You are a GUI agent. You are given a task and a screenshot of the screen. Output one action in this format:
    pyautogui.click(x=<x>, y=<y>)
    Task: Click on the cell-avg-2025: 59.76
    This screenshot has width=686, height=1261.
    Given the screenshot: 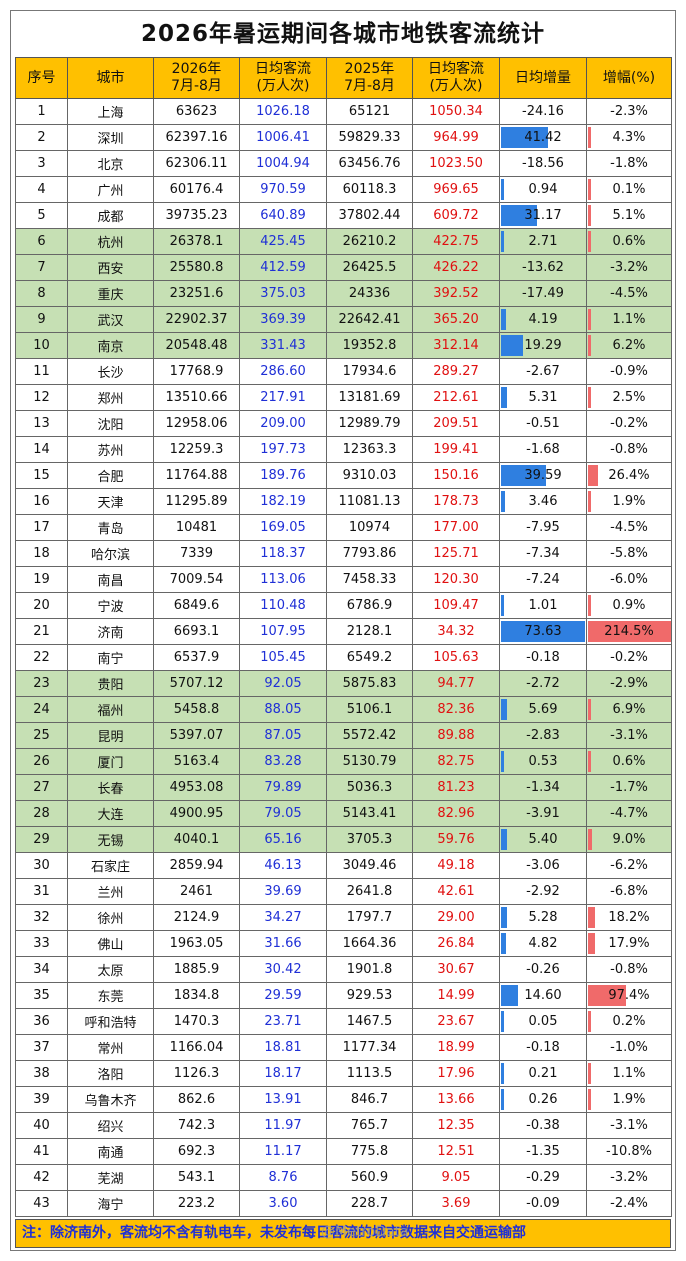 What is the action you would take?
    pyautogui.click(x=456, y=839)
    